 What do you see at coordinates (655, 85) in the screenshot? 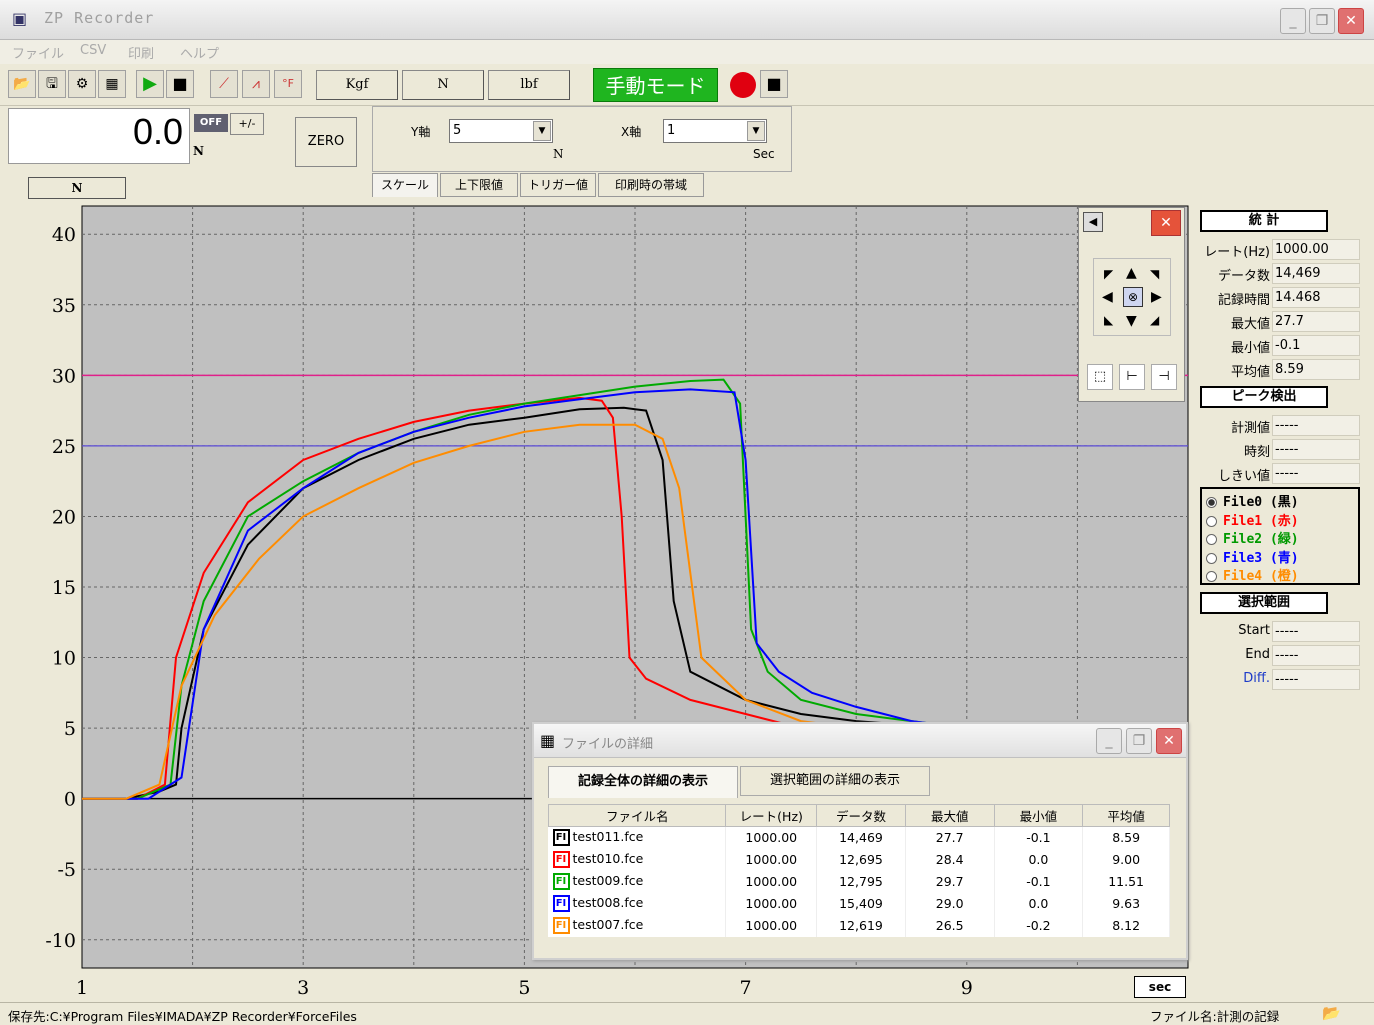
I see `manual-mode-button: 手動モード` at bounding box center [655, 85].